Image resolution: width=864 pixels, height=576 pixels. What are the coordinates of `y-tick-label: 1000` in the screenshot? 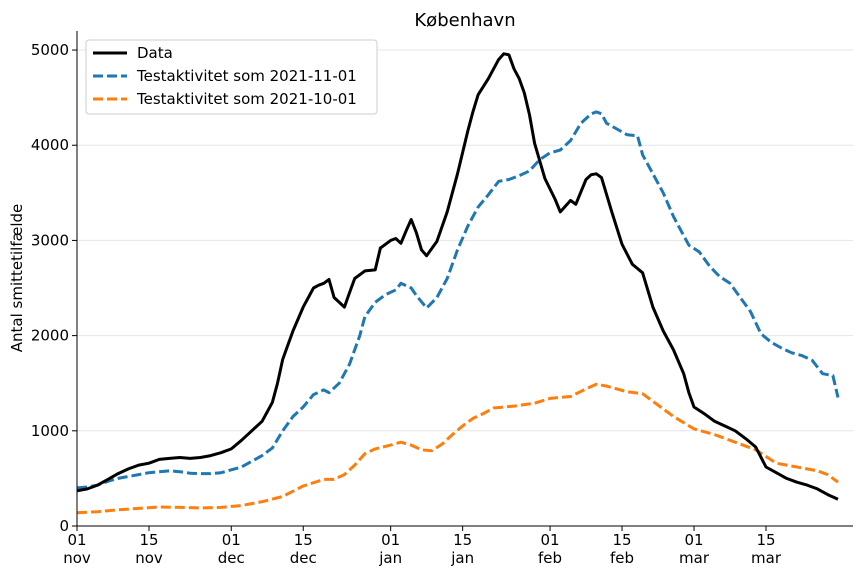 It's located at (50, 431).